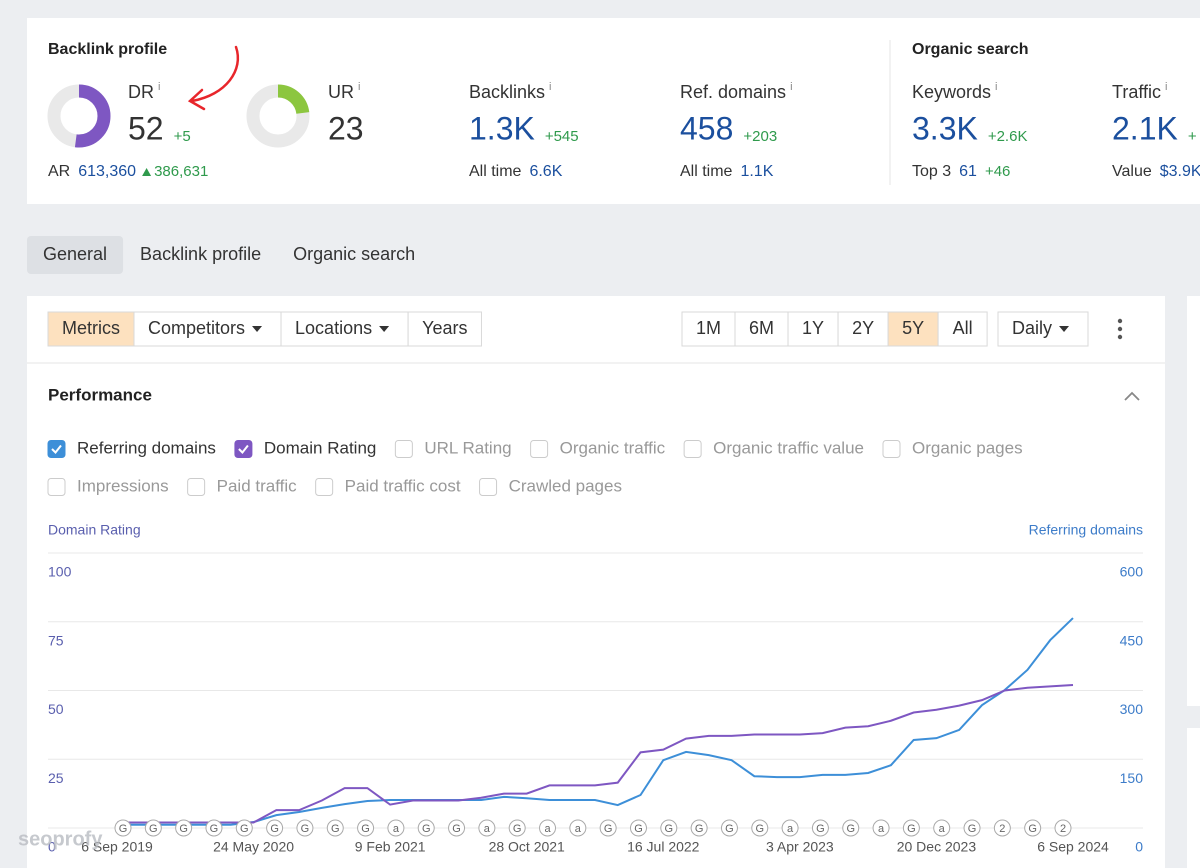 The height and width of the screenshot is (868, 1200). Describe the element at coordinates (967, 447) in the screenshot. I see `metric-toggle: Organic pages` at that location.